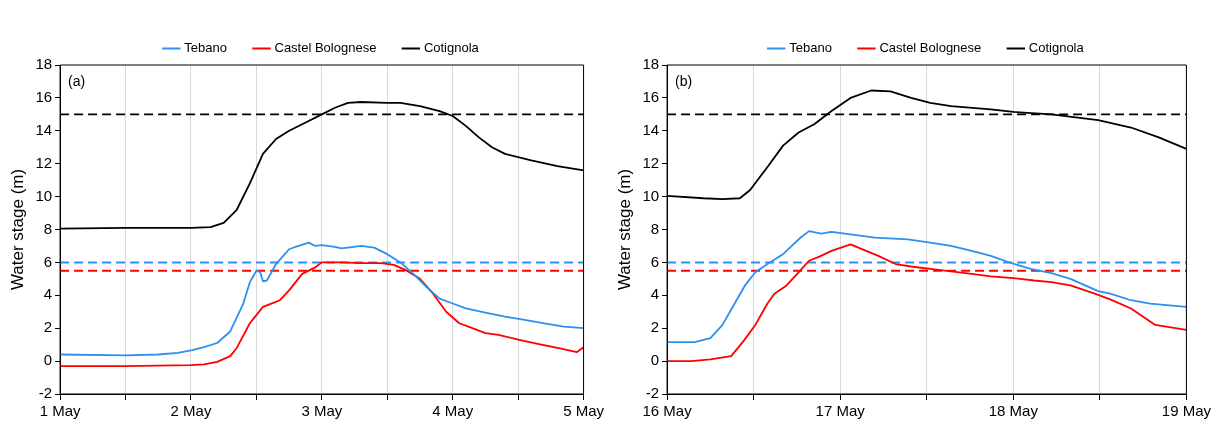 This screenshot has width=1215, height=426. I want to click on x-tick-label: 19 May, so click(1186, 411).